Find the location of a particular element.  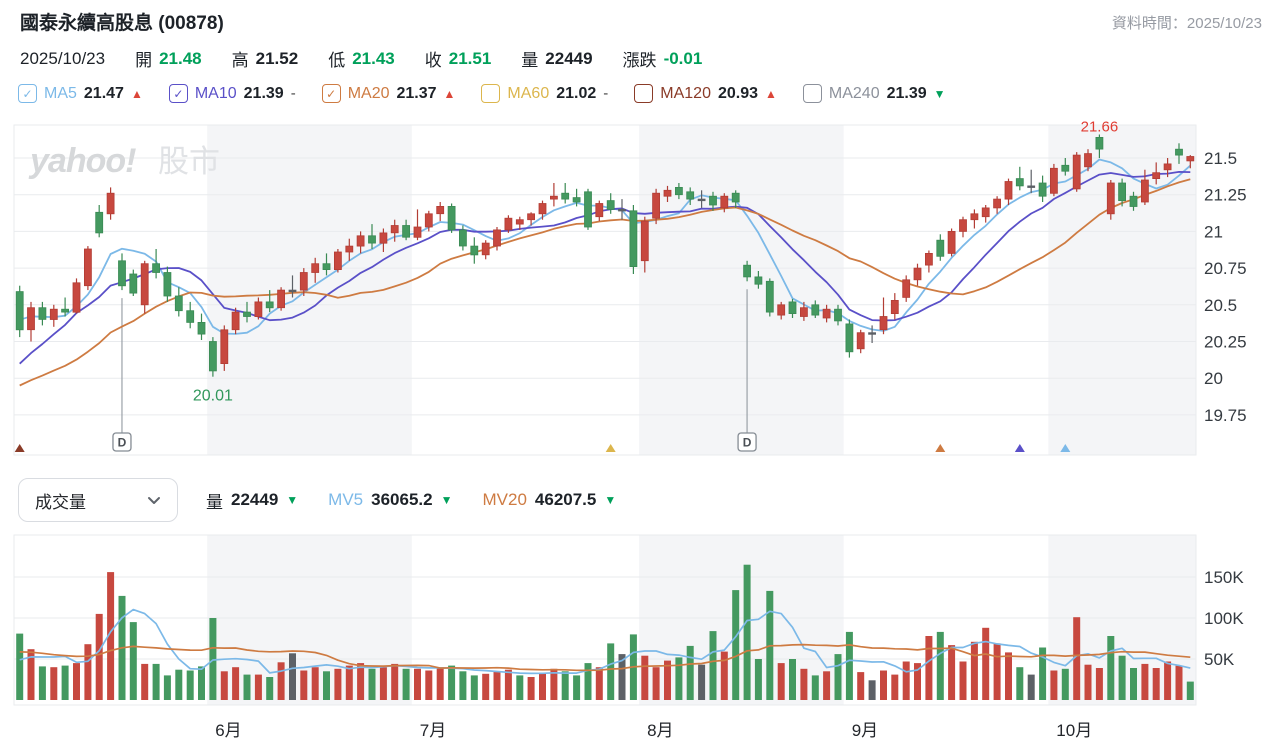

ma-value: 21.02 is located at coordinates (576, 93).